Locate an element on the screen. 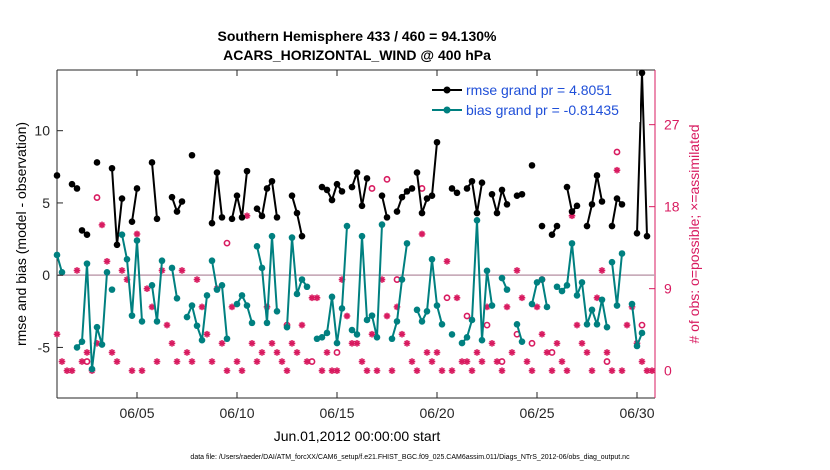  legend-box is located at coordinates (534, 100).